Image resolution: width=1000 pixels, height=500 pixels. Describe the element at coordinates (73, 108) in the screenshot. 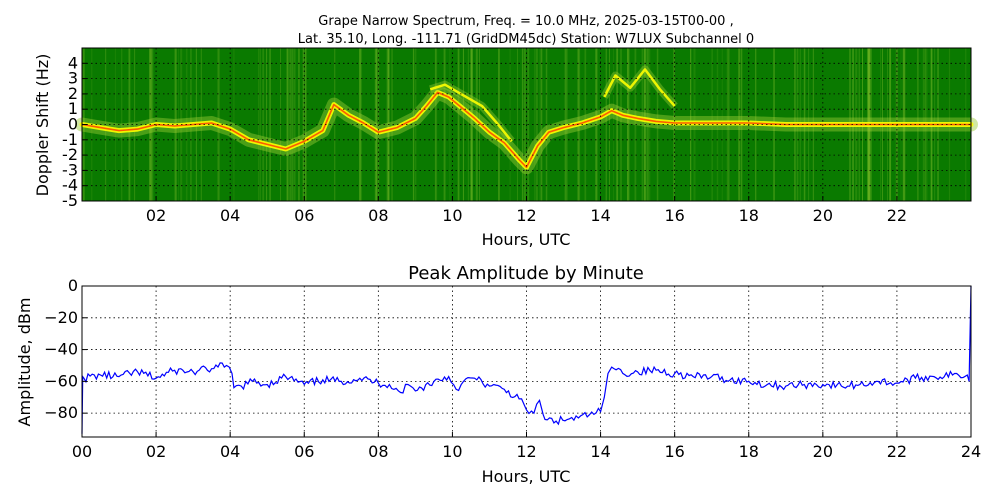

I see `spectrogram-y-tick-label: 1` at that location.